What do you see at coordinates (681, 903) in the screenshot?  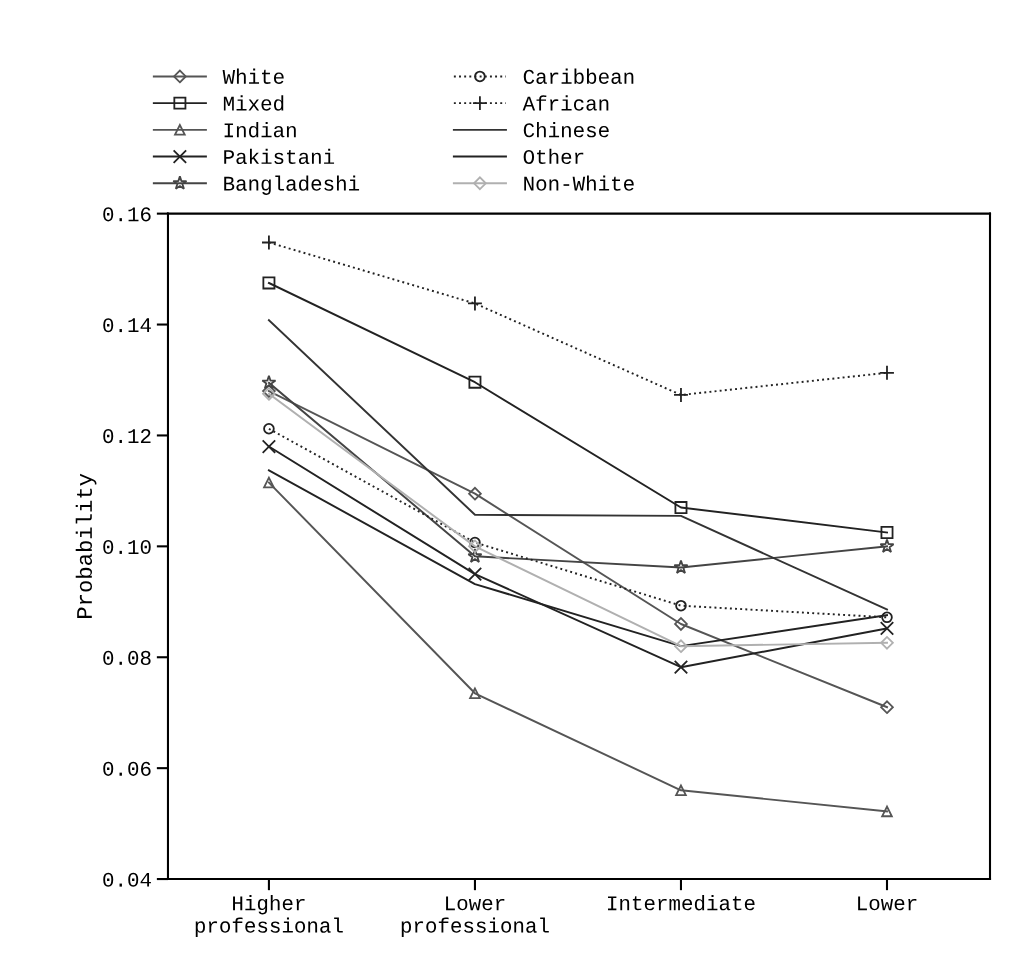 I see `x-tick-label: Intermediate` at bounding box center [681, 903].